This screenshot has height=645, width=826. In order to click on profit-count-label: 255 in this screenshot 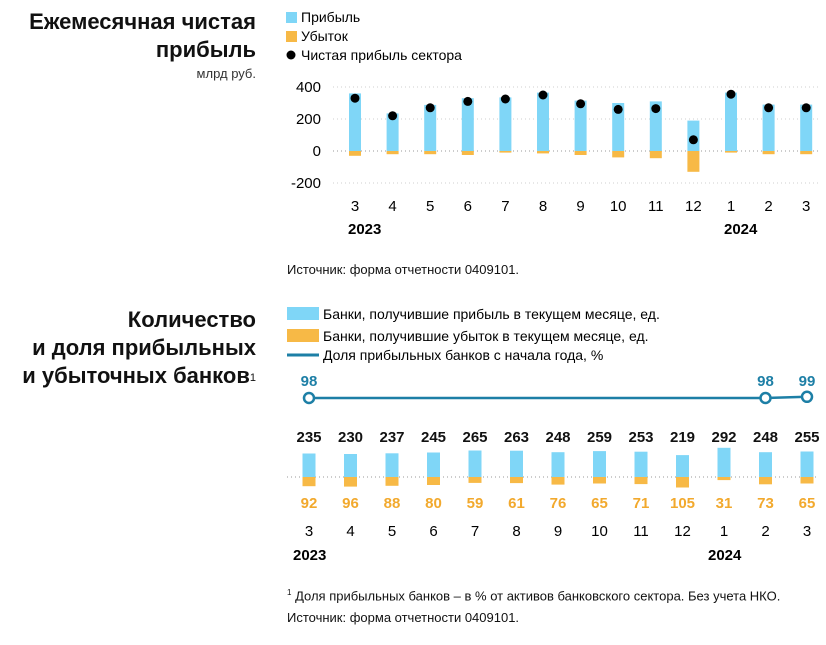, I will do `click(806, 437)`.